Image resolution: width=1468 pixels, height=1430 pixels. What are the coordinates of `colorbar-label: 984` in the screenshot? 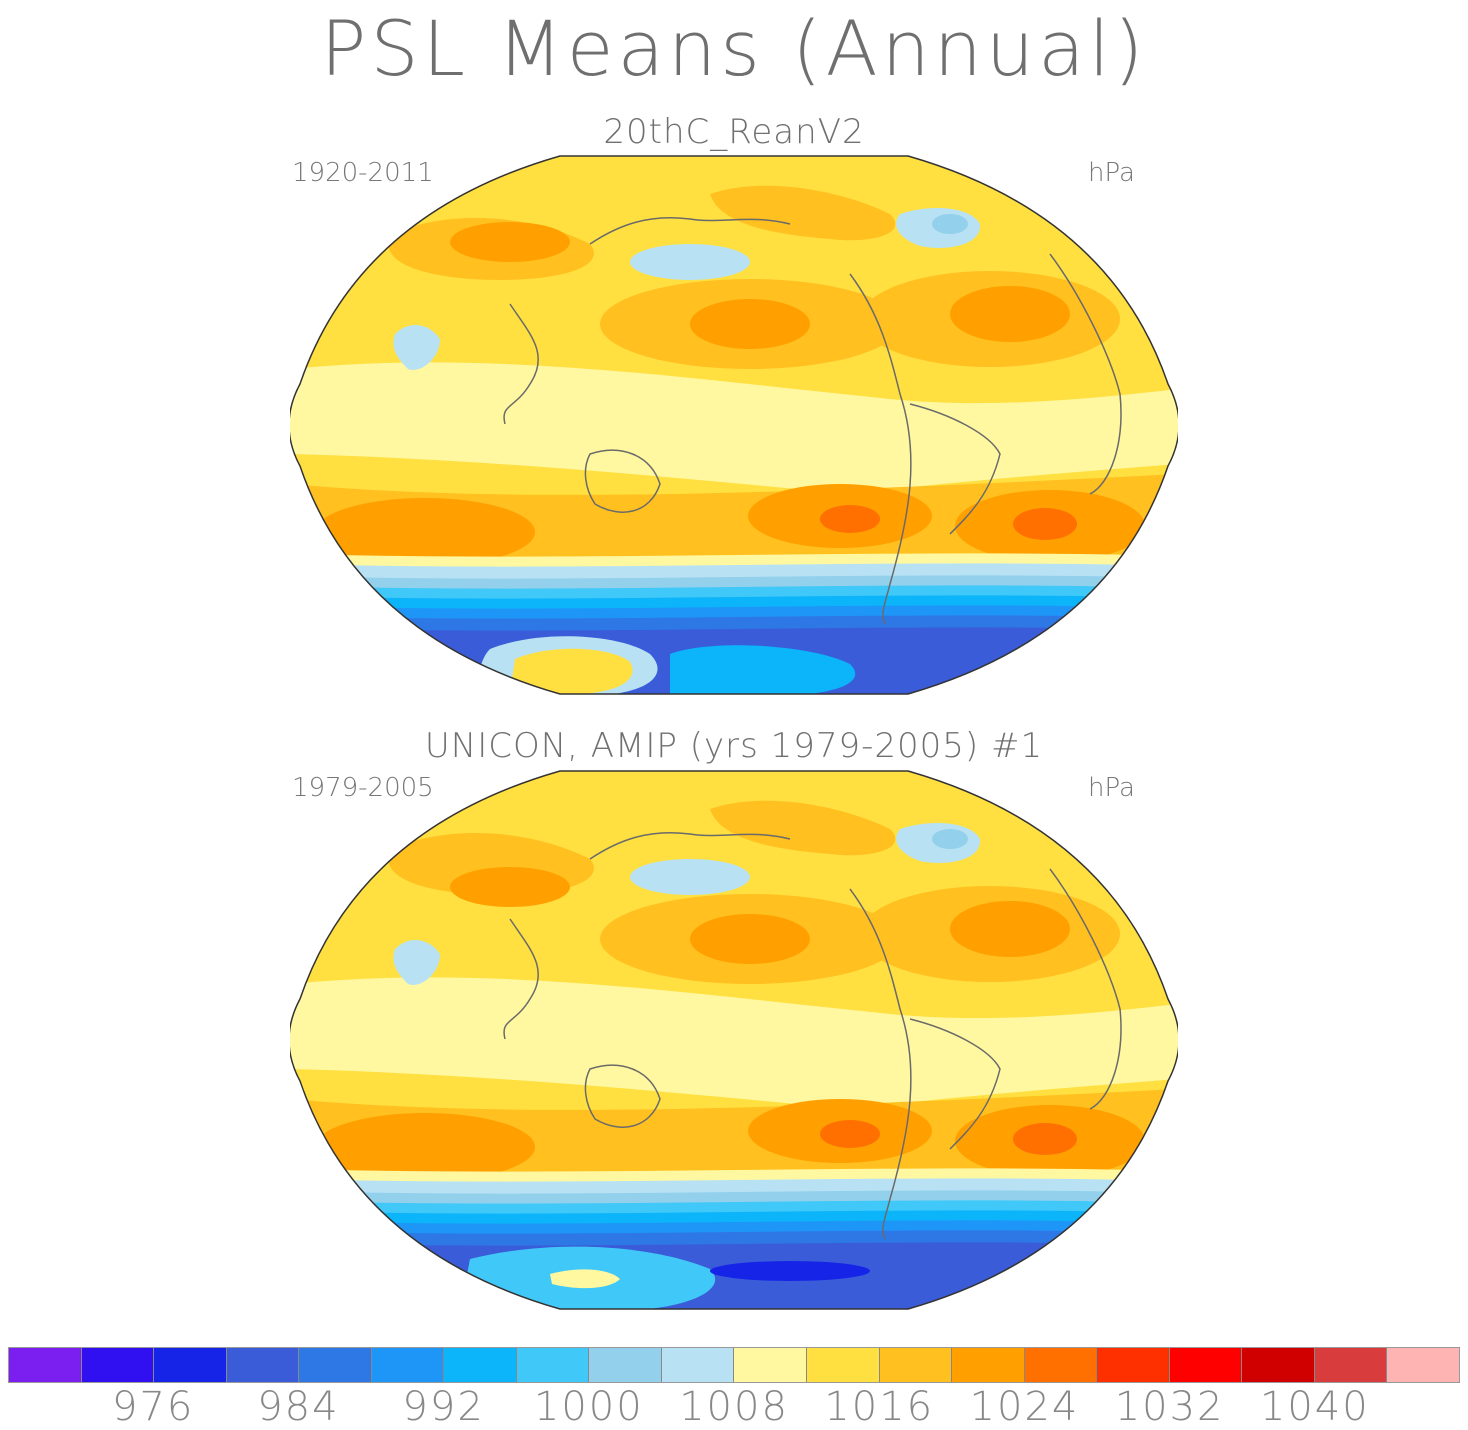 It's located at (298, 1407).